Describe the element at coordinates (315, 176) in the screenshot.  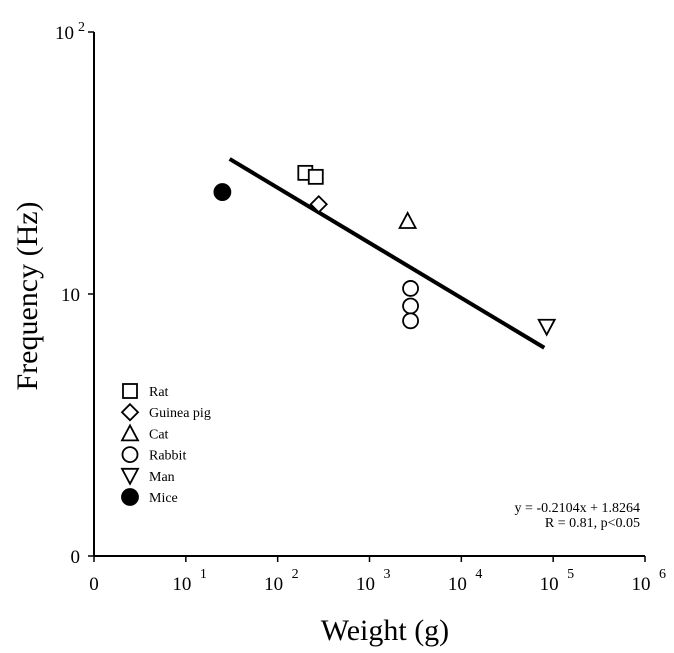
I see `rat-point` at that location.